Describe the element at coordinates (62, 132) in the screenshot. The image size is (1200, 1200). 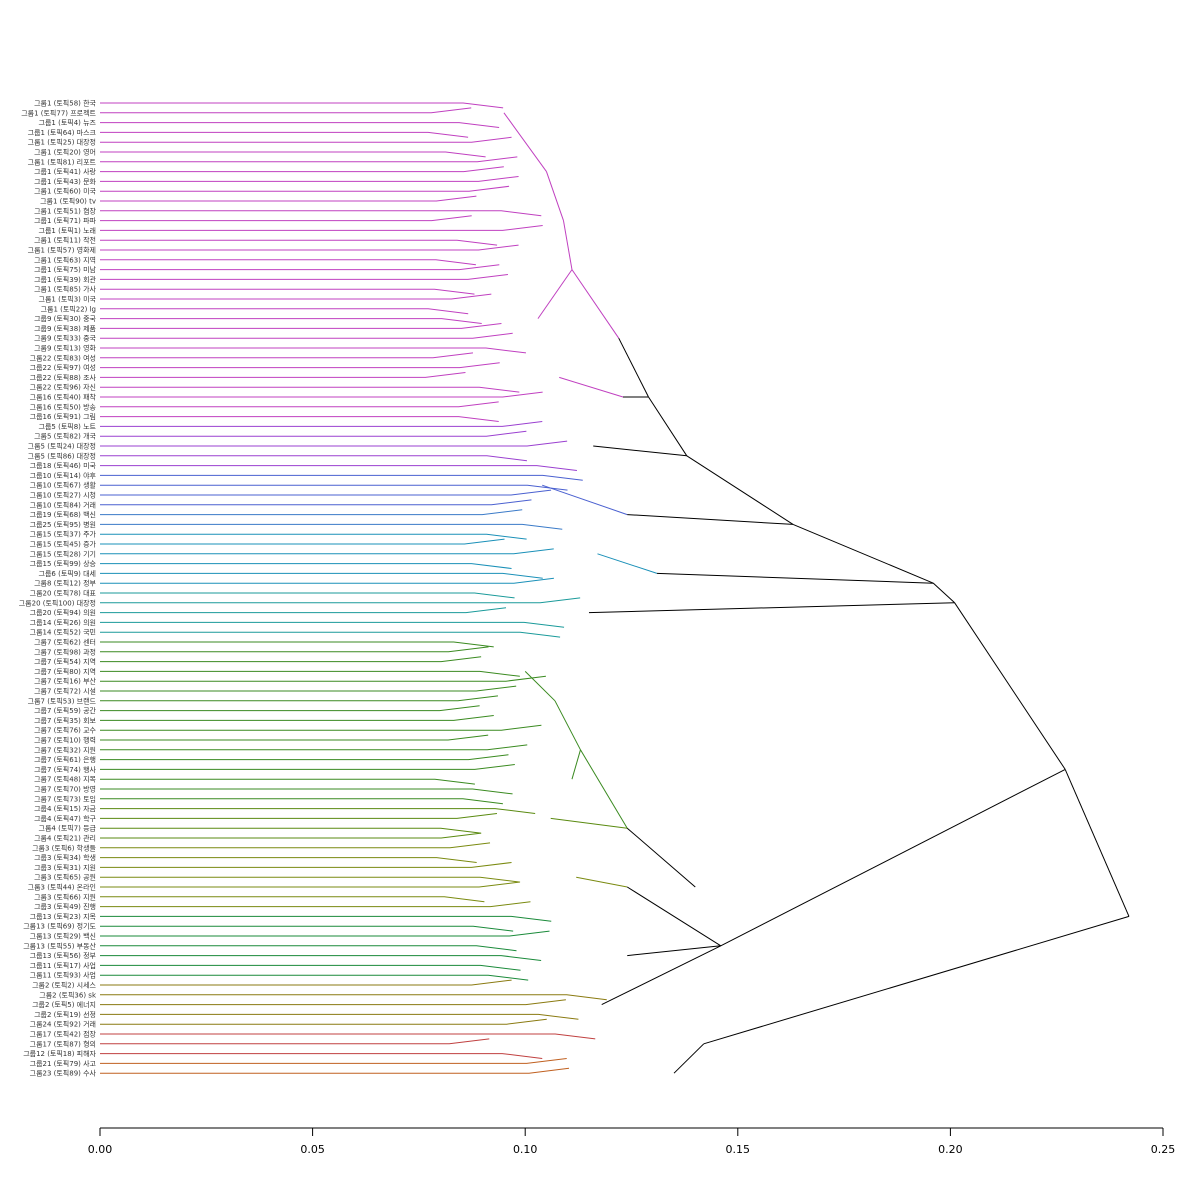
I see `leaf-label: 그룹1 (토픽64) 마스크` at that location.